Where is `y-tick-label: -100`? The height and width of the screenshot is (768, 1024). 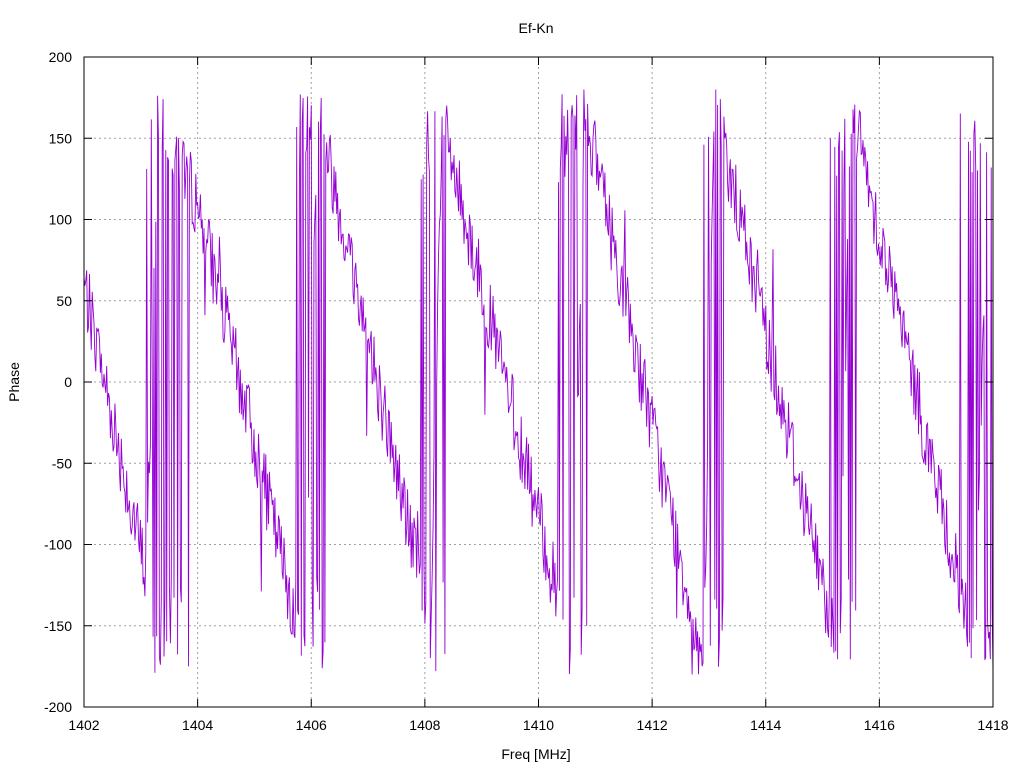
y-tick-label: -100 is located at coordinates (58, 545).